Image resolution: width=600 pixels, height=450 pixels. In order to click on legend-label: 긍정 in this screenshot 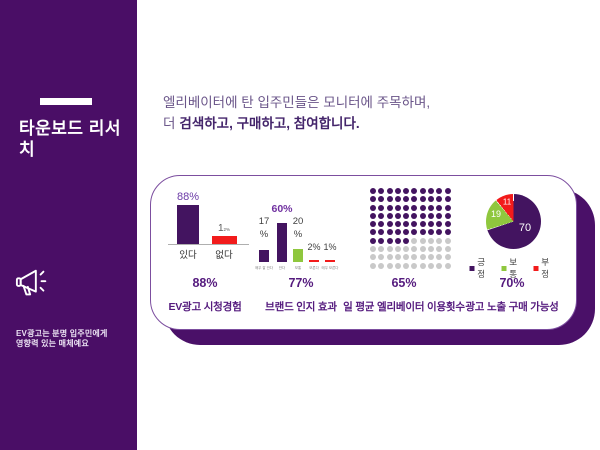, I will do `click(481, 268)`.